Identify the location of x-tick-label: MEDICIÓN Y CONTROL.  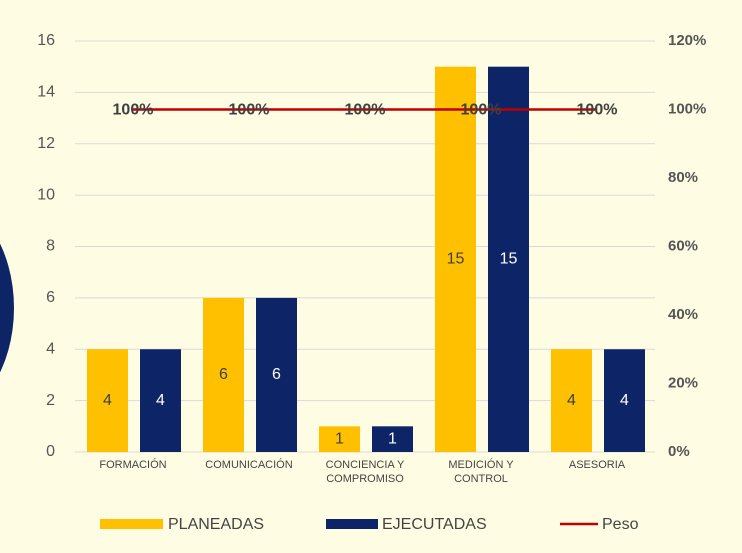
(481, 472).